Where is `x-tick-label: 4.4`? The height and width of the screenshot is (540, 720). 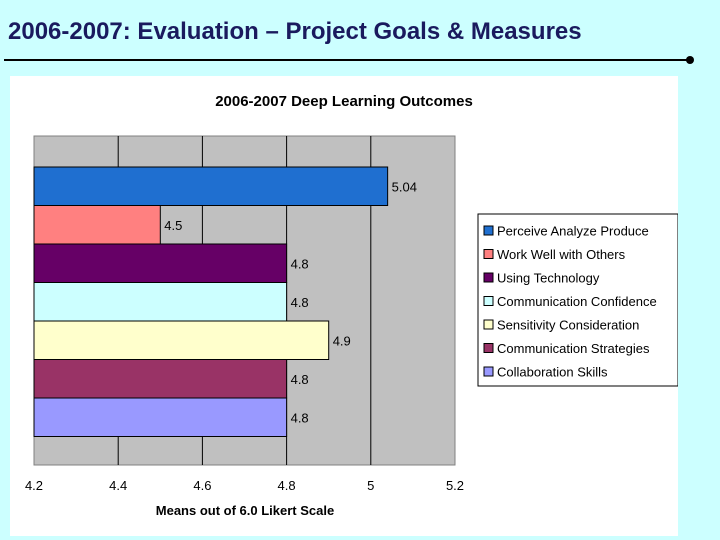
x-tick-label: 4.4 is located at coordinates (118, 485).